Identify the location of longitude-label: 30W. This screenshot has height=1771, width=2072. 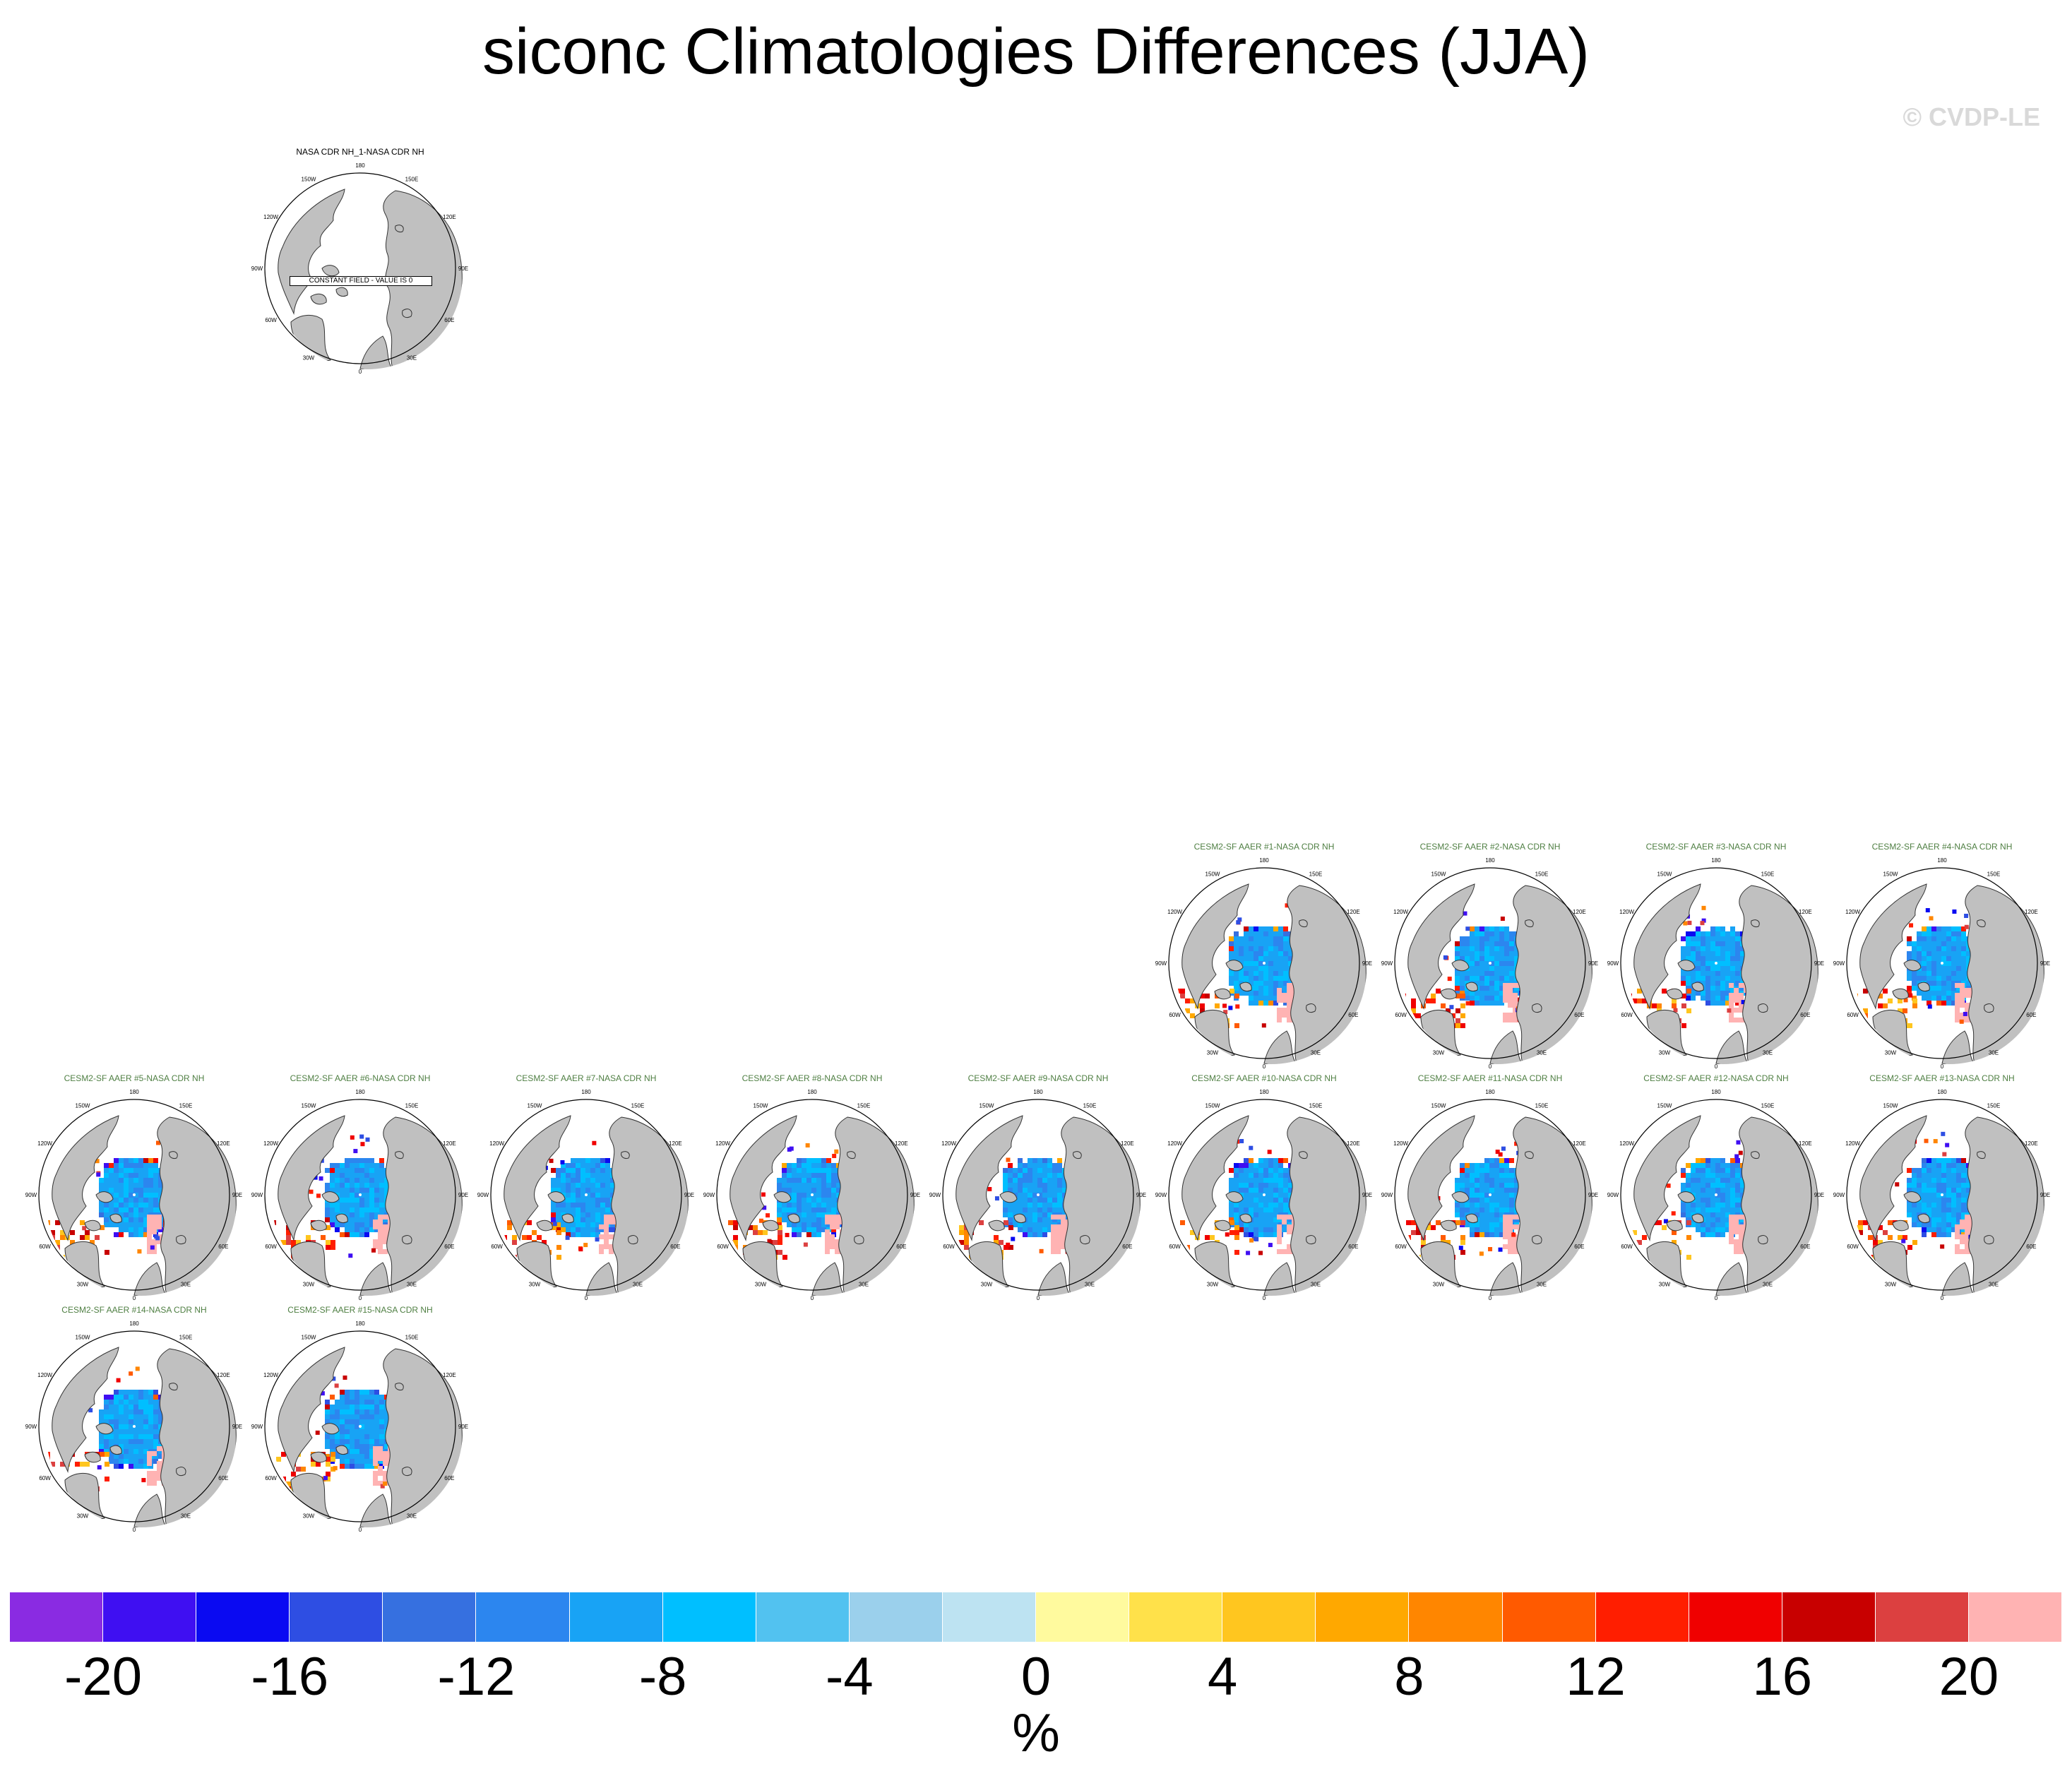
(761, 1284).